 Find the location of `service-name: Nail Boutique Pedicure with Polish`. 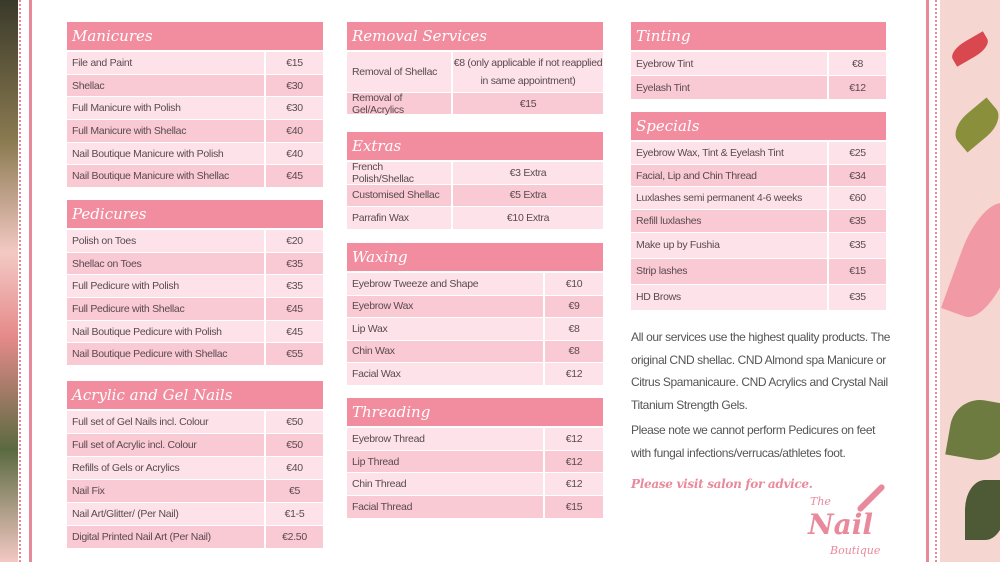

service-name: Nail Boutique Pedicure with Polish is located at coordinates (166, 331).